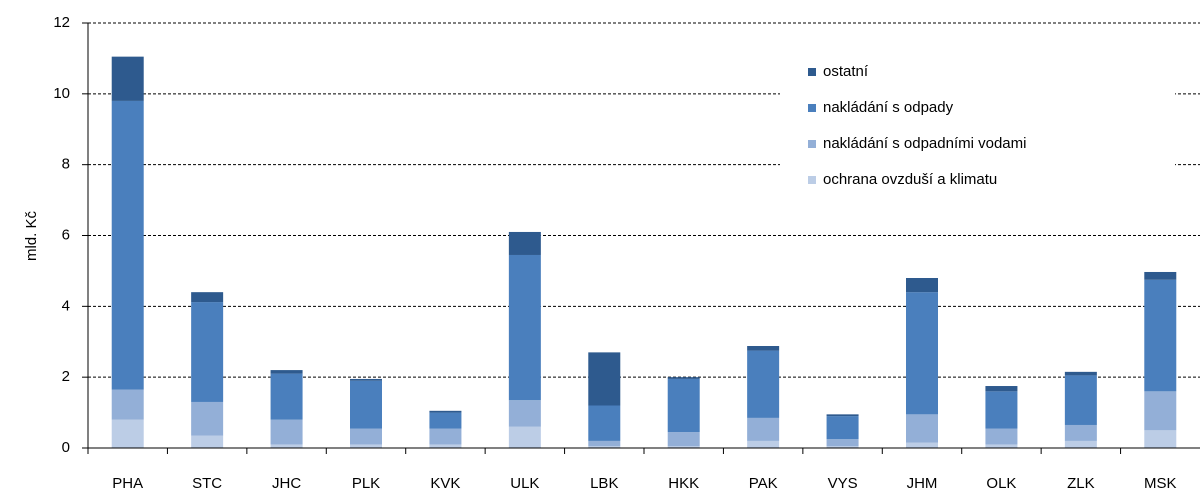 This screenshot has height=491, width=1200. I want to click on y-tick-label: 4, so click(66, 305).